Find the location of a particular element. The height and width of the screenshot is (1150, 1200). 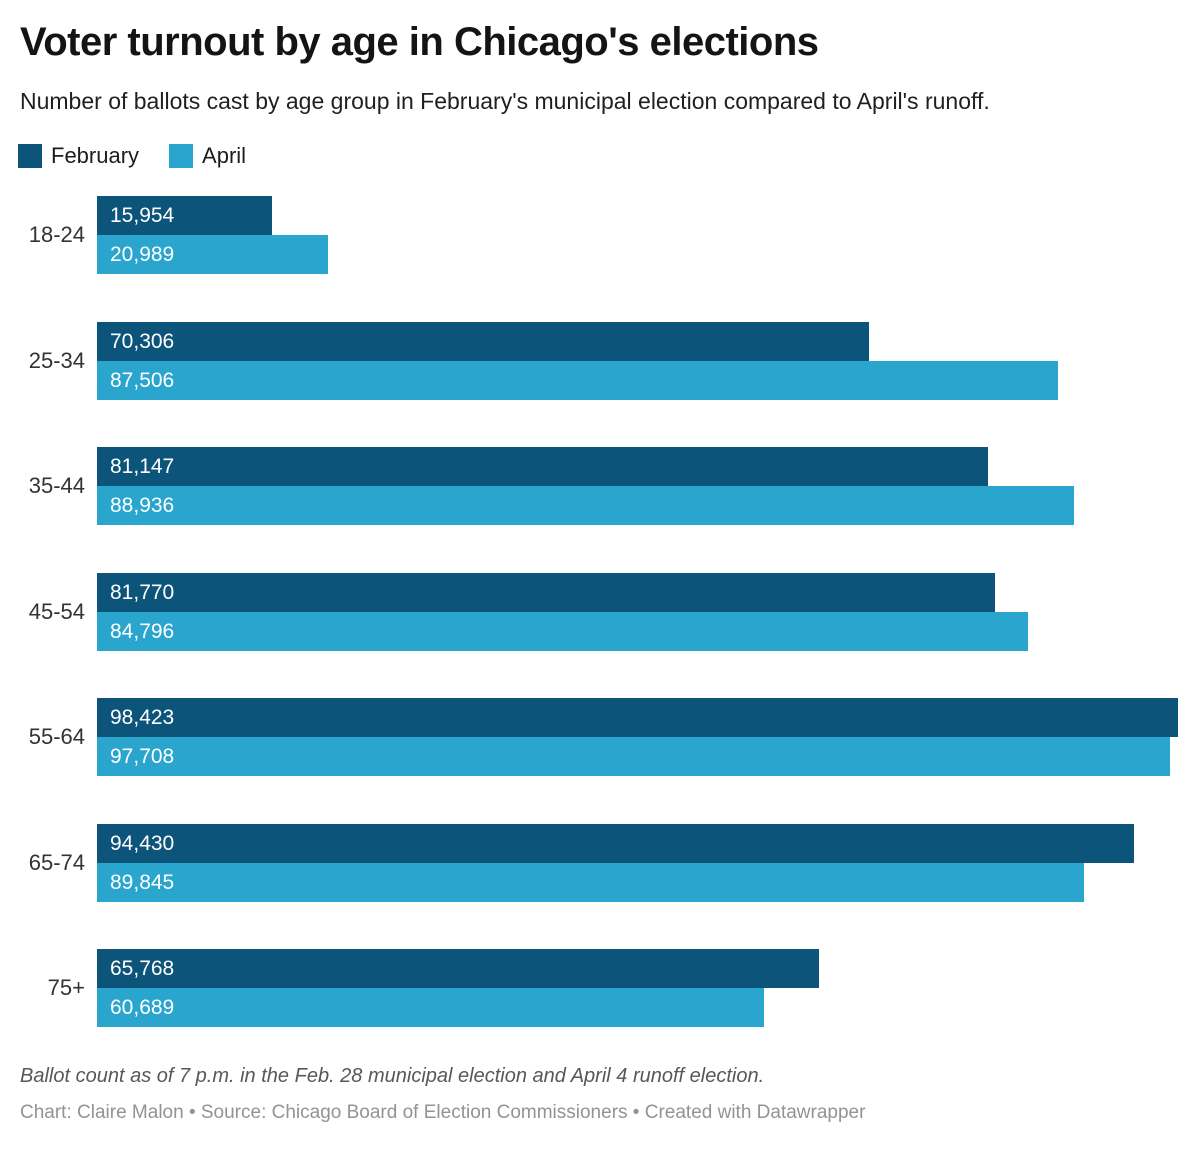

bar-february-75+: 65,768 is located at coordinates (458, 968).